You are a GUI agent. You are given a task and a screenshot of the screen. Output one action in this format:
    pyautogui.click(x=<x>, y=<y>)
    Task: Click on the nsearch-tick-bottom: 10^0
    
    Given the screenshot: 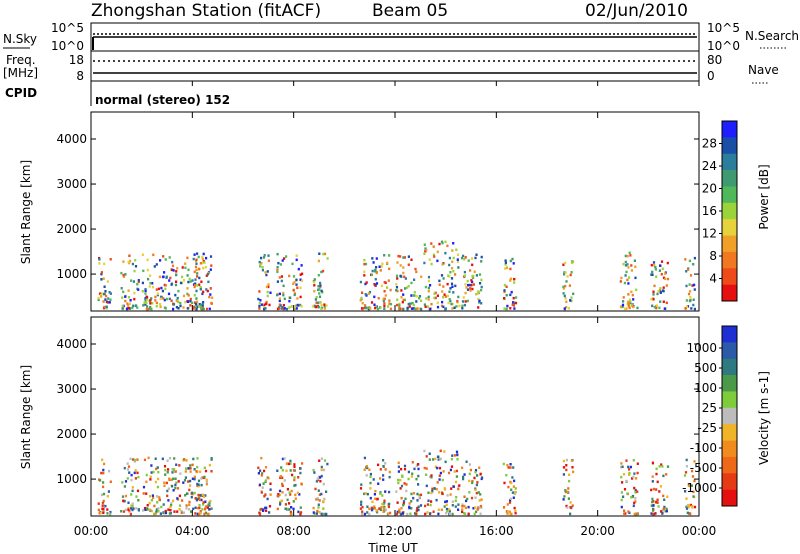 What is the action you would take?
    pyautogui.click(x=723, y=46)
    